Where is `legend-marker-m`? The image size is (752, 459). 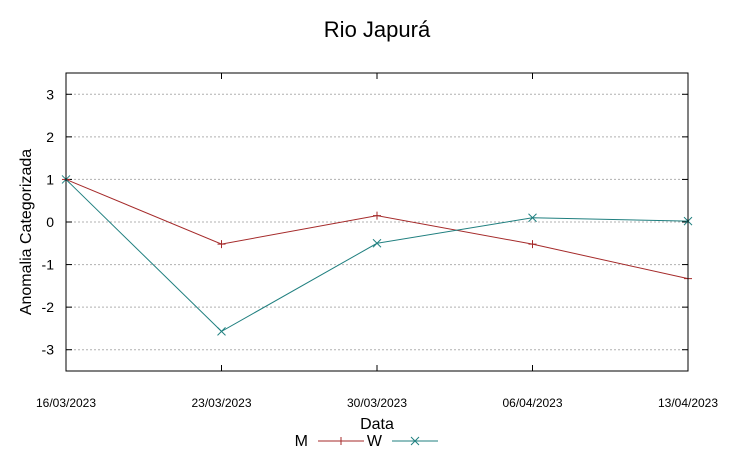 legend-marker-m is located at coordinates (341, 441).